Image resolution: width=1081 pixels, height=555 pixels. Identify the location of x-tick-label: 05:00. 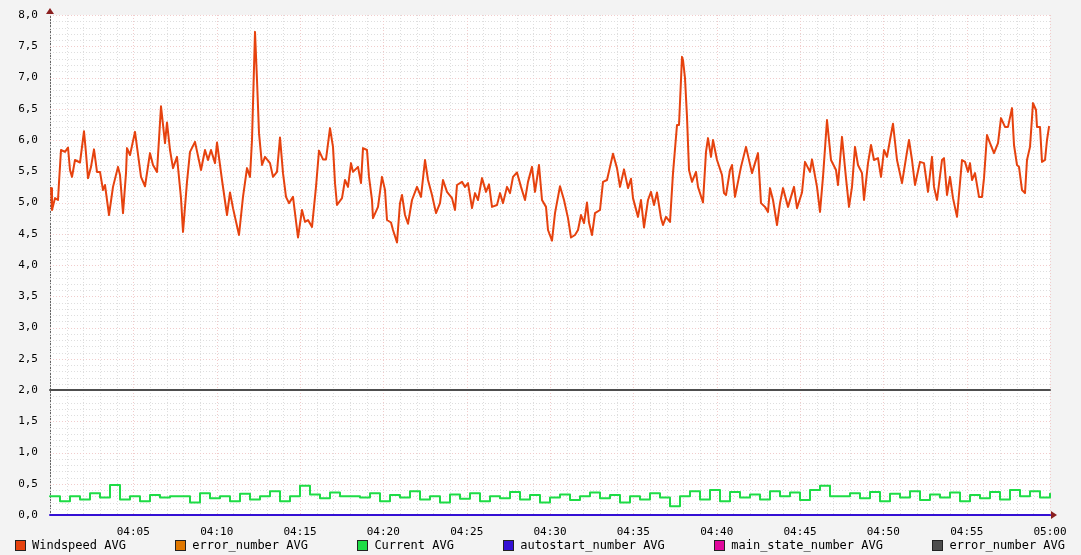
(1050, 532).